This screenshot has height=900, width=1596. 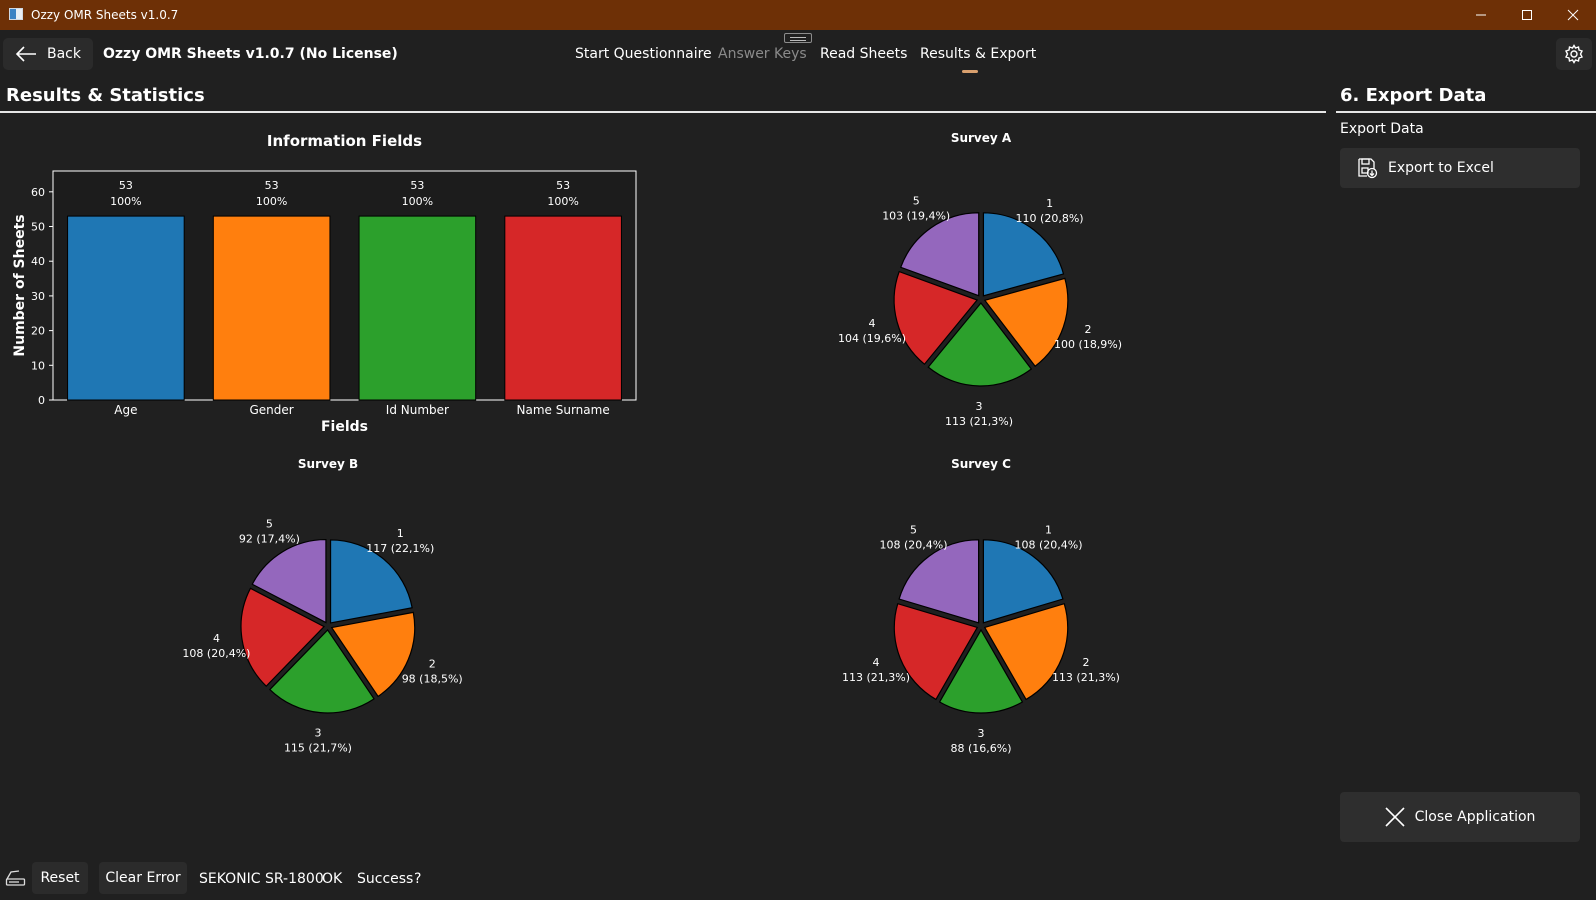 I want to click on pie-slice-value-label: 103 (19,4%), so click(x=916, y=215).